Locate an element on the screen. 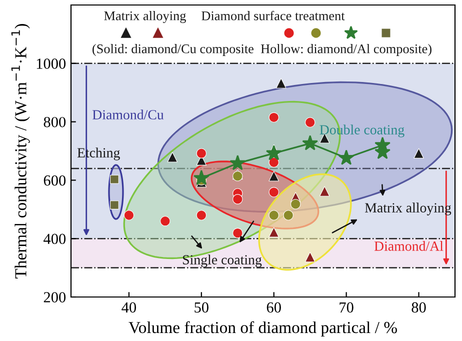 The width and height of the screenshot is (462, 341). annotation: Single coating is located at coordinates (222, 261).